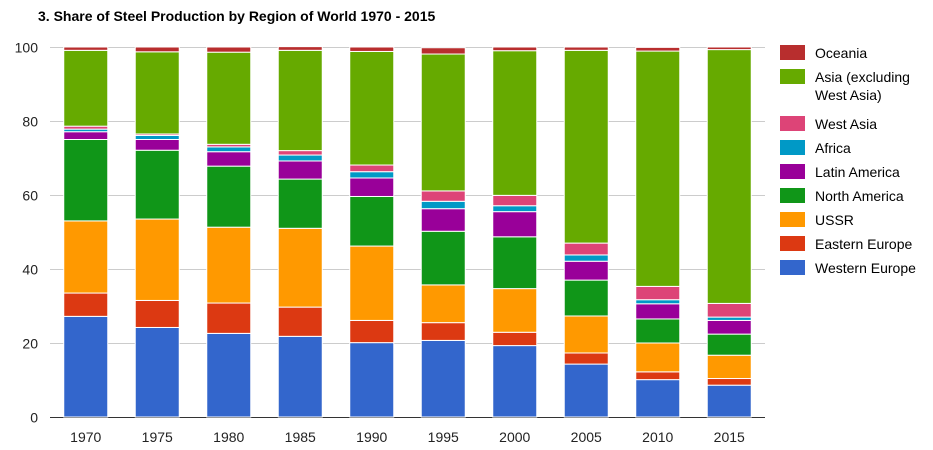 The height and width of the screenshot is (450, 933). Describe the element at coordinates (229, 49) in the screenshot. I see `bar-segment-oceania-1980` at that location.